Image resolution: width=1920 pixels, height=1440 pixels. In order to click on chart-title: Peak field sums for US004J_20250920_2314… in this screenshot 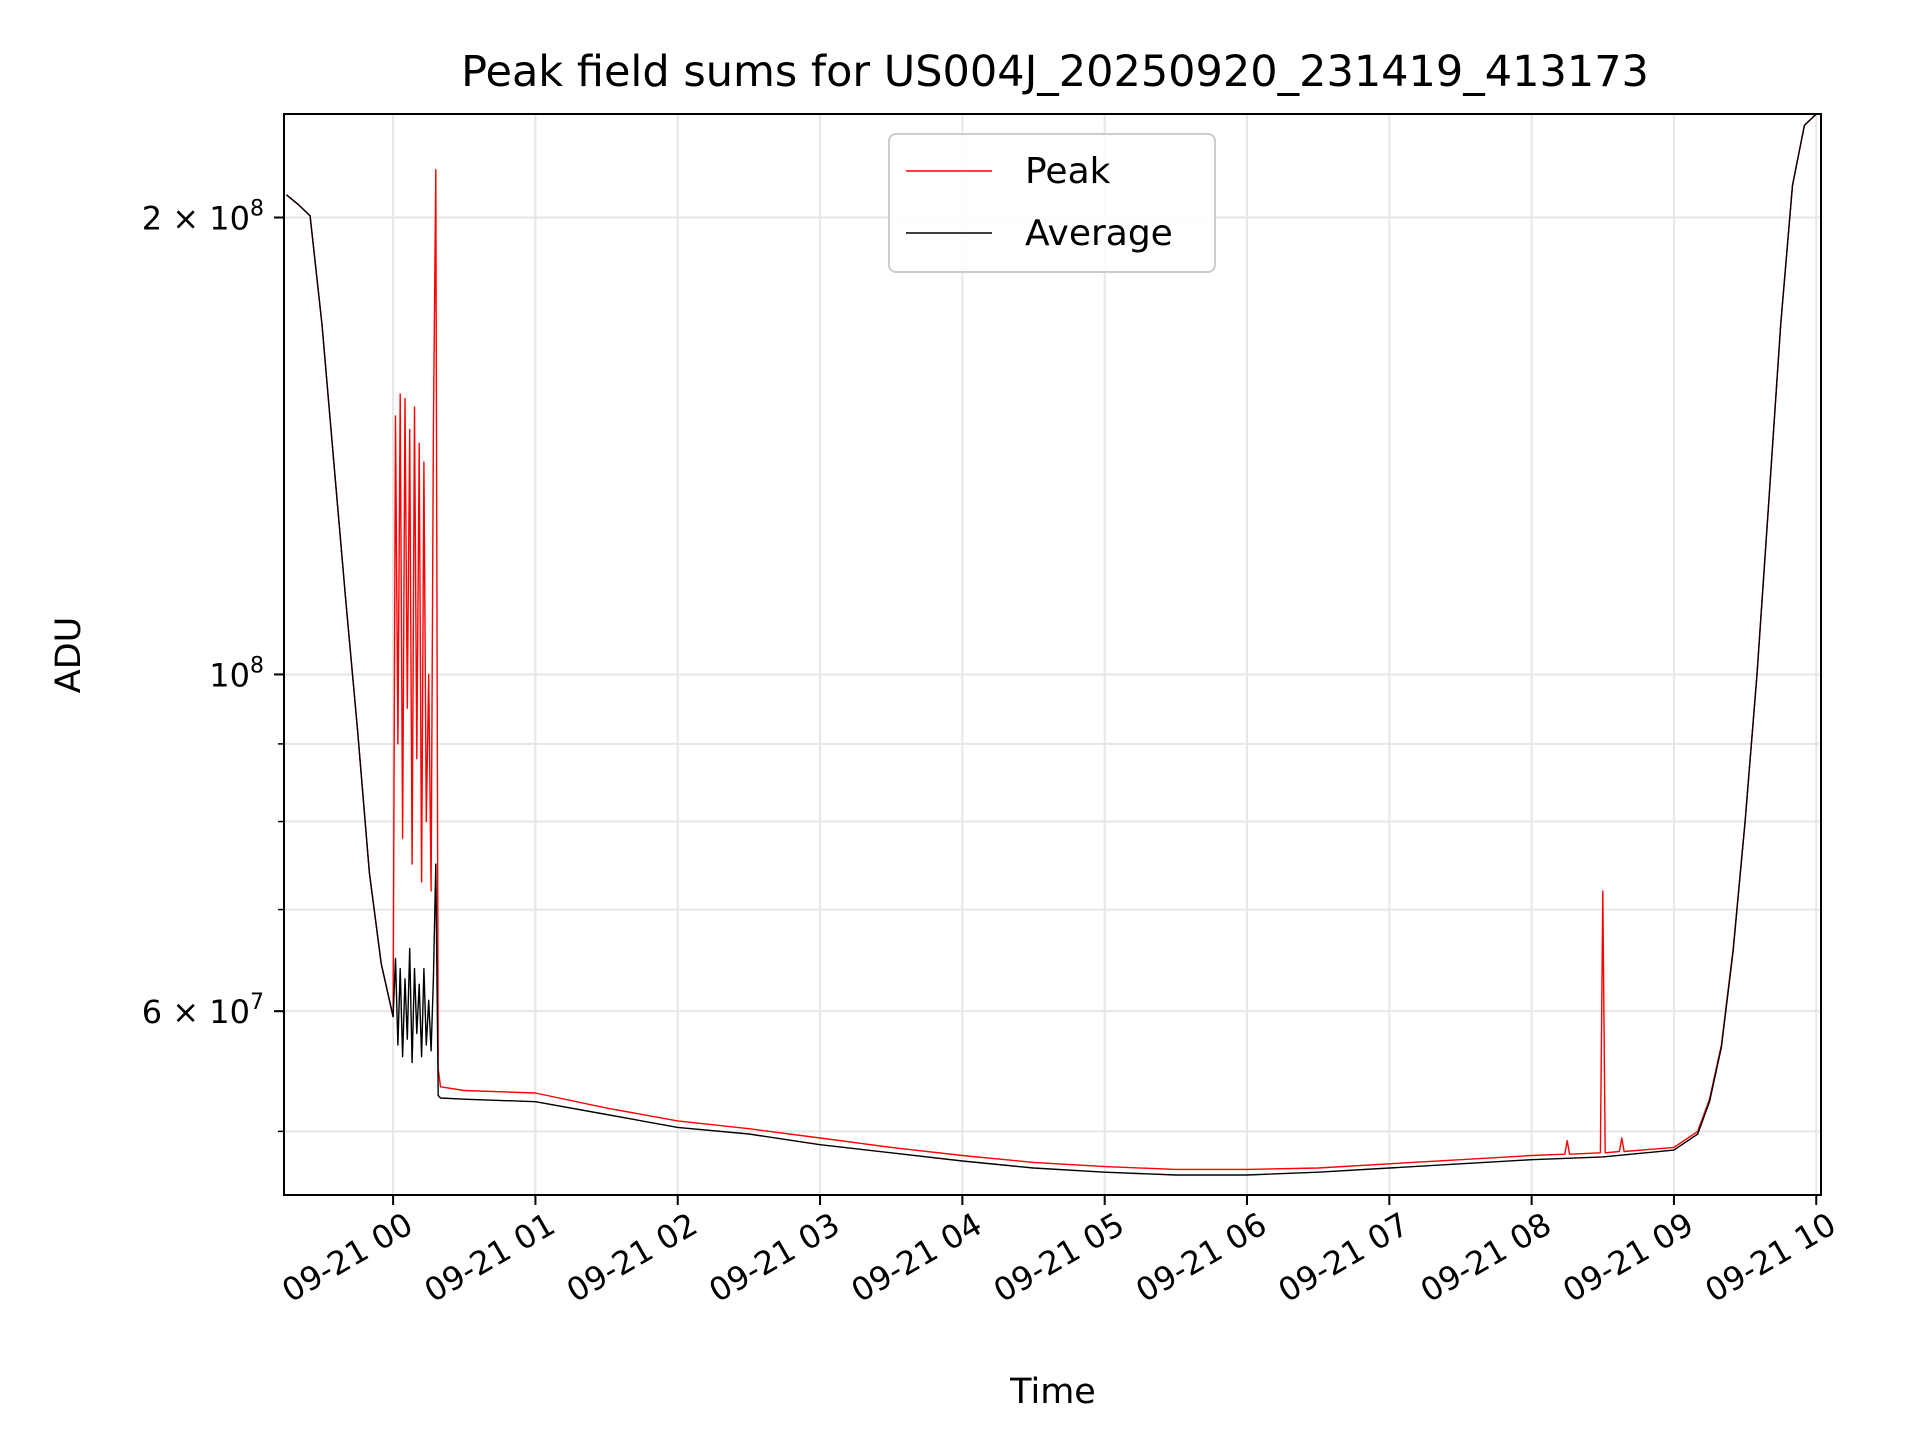, I will do `click(1055, 72)`.